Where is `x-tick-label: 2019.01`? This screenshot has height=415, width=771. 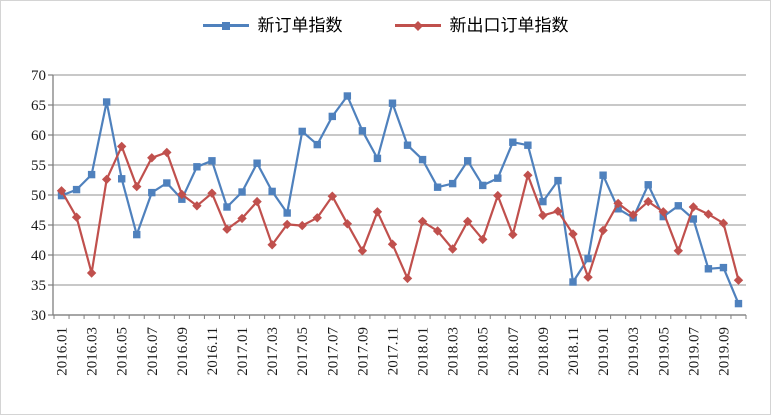
x-tick-label: 2019.01 is located at coordinates (604, 351).